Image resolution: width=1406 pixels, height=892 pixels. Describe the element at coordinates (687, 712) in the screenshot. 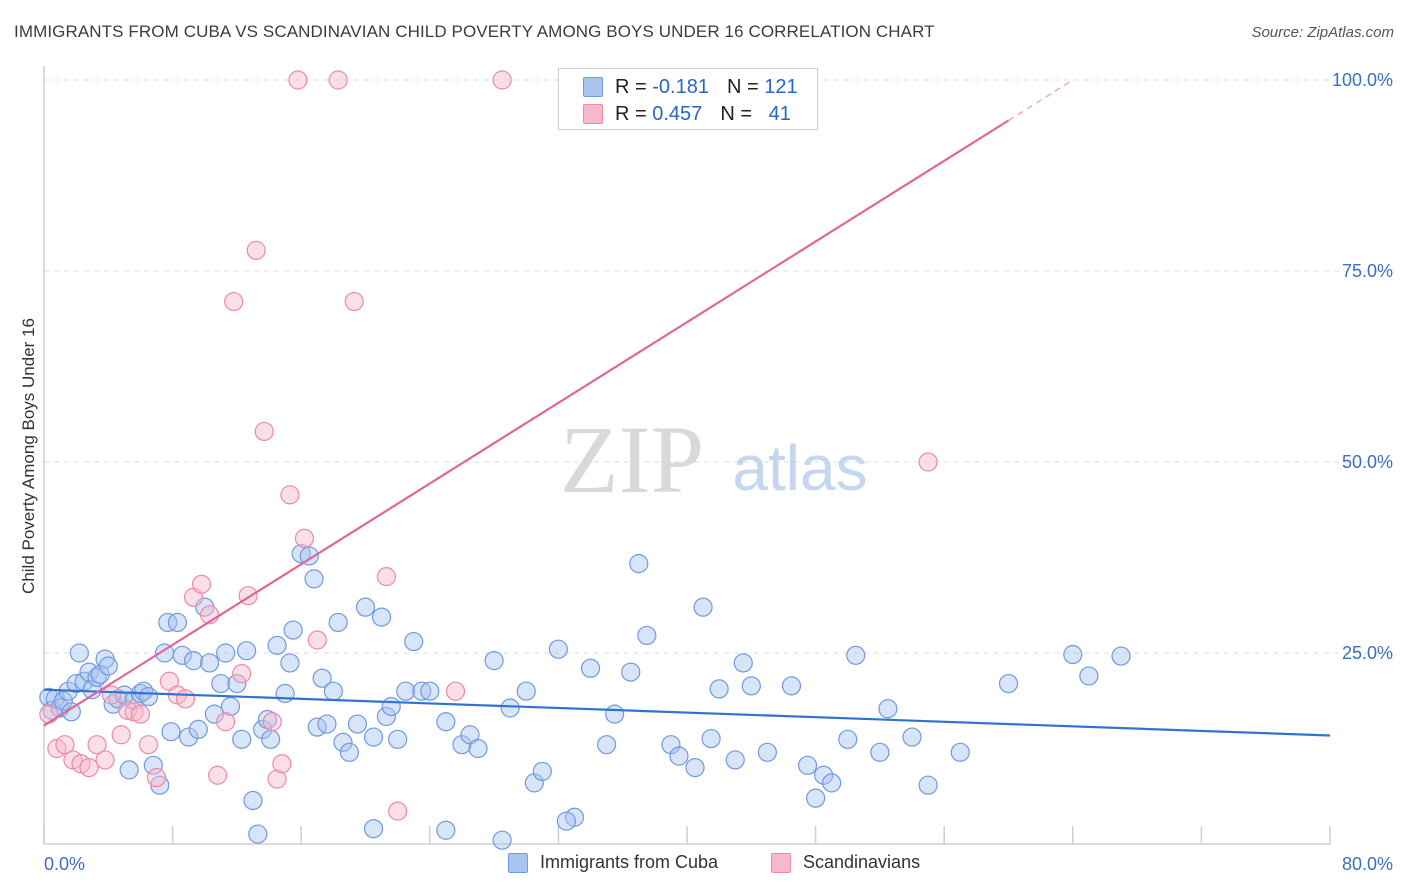

I see `trend-line-cuba` at that location.